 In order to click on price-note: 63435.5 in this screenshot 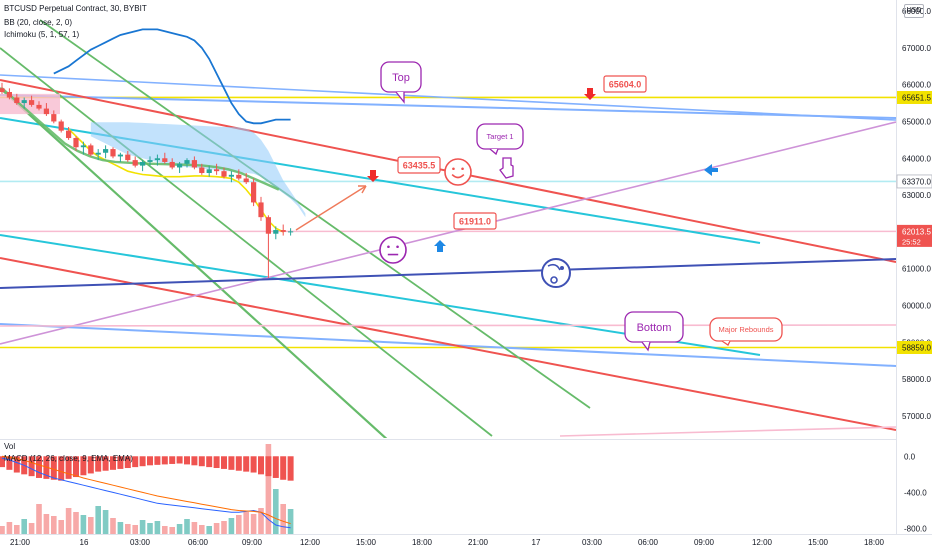, I will do `click(419, 165)`.